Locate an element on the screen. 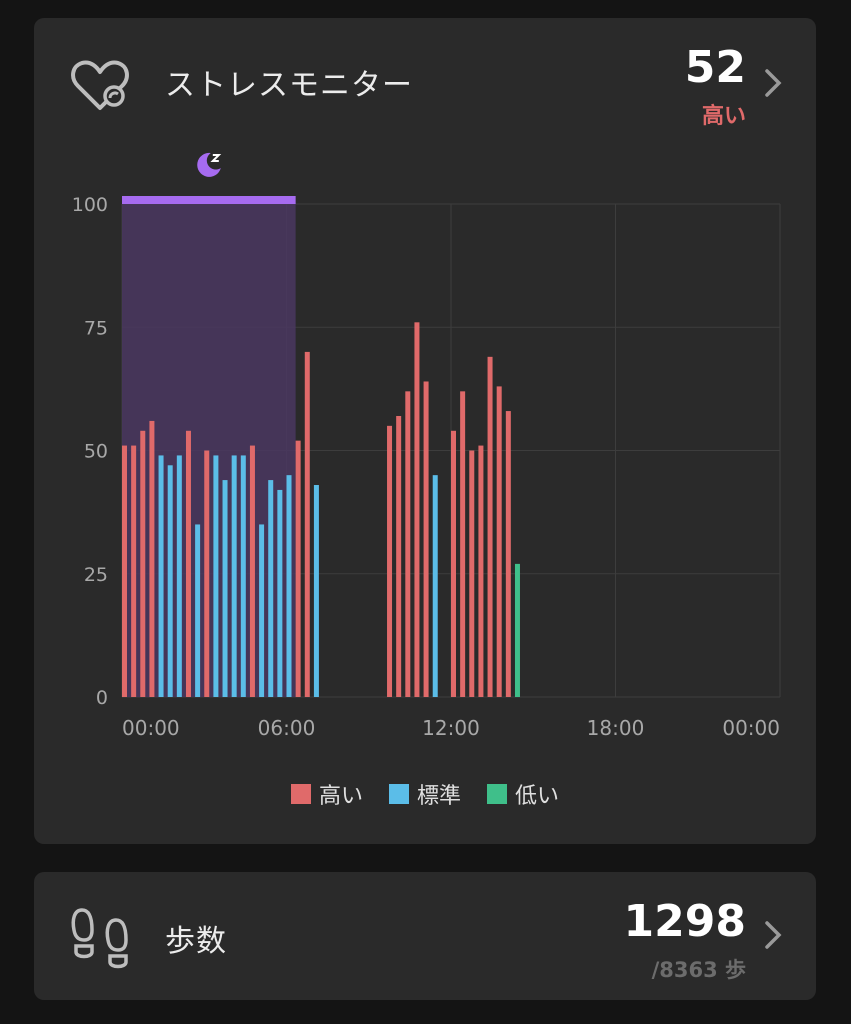 This screenshot has height=1024, width=851. y-tick-label: 50 is located at coordinates (96, 452).